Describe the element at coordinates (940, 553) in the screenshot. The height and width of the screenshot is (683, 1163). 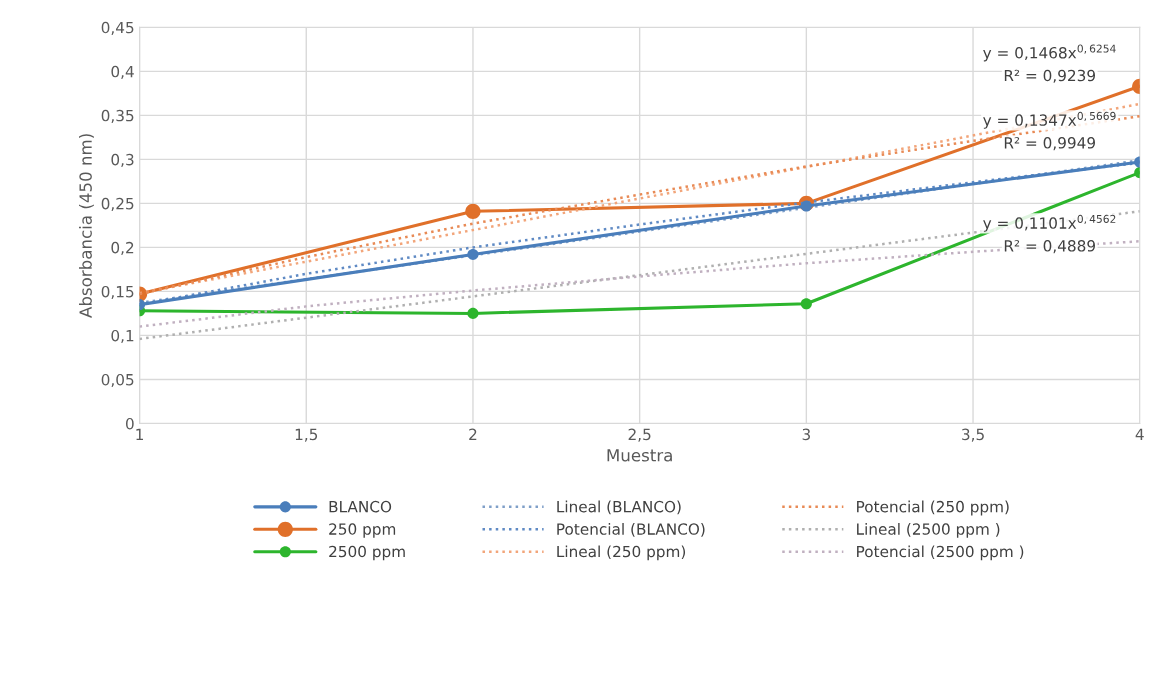
I see `legend-label: Potencial (2500 ppm )` at that location.